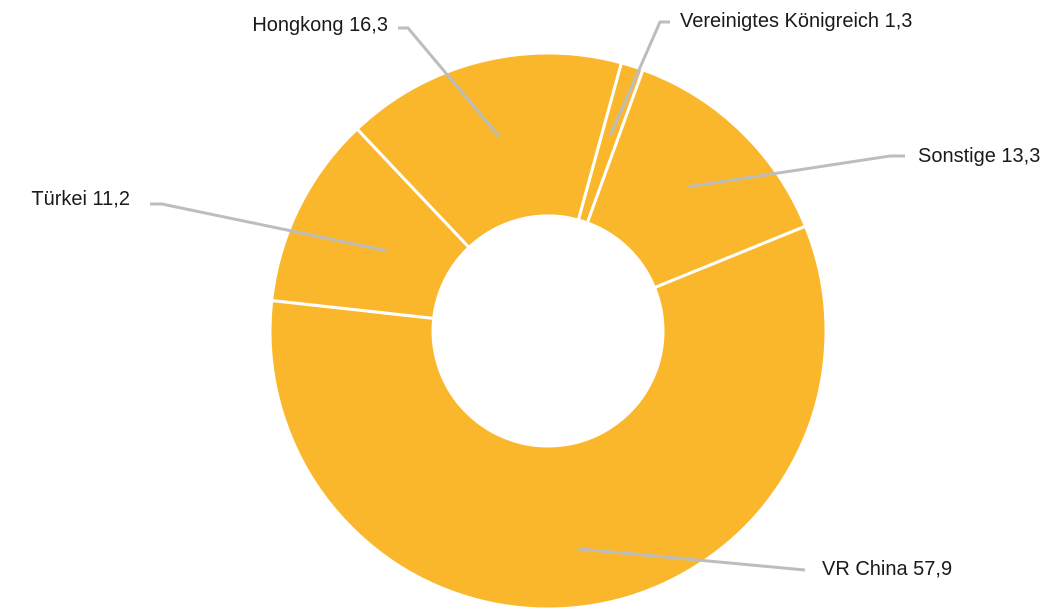 Image resolution: width=1064 pixels, height=609 pixels. I want to click on data-label: Vereinigtes Königreich 1,3, so click(796, 21).